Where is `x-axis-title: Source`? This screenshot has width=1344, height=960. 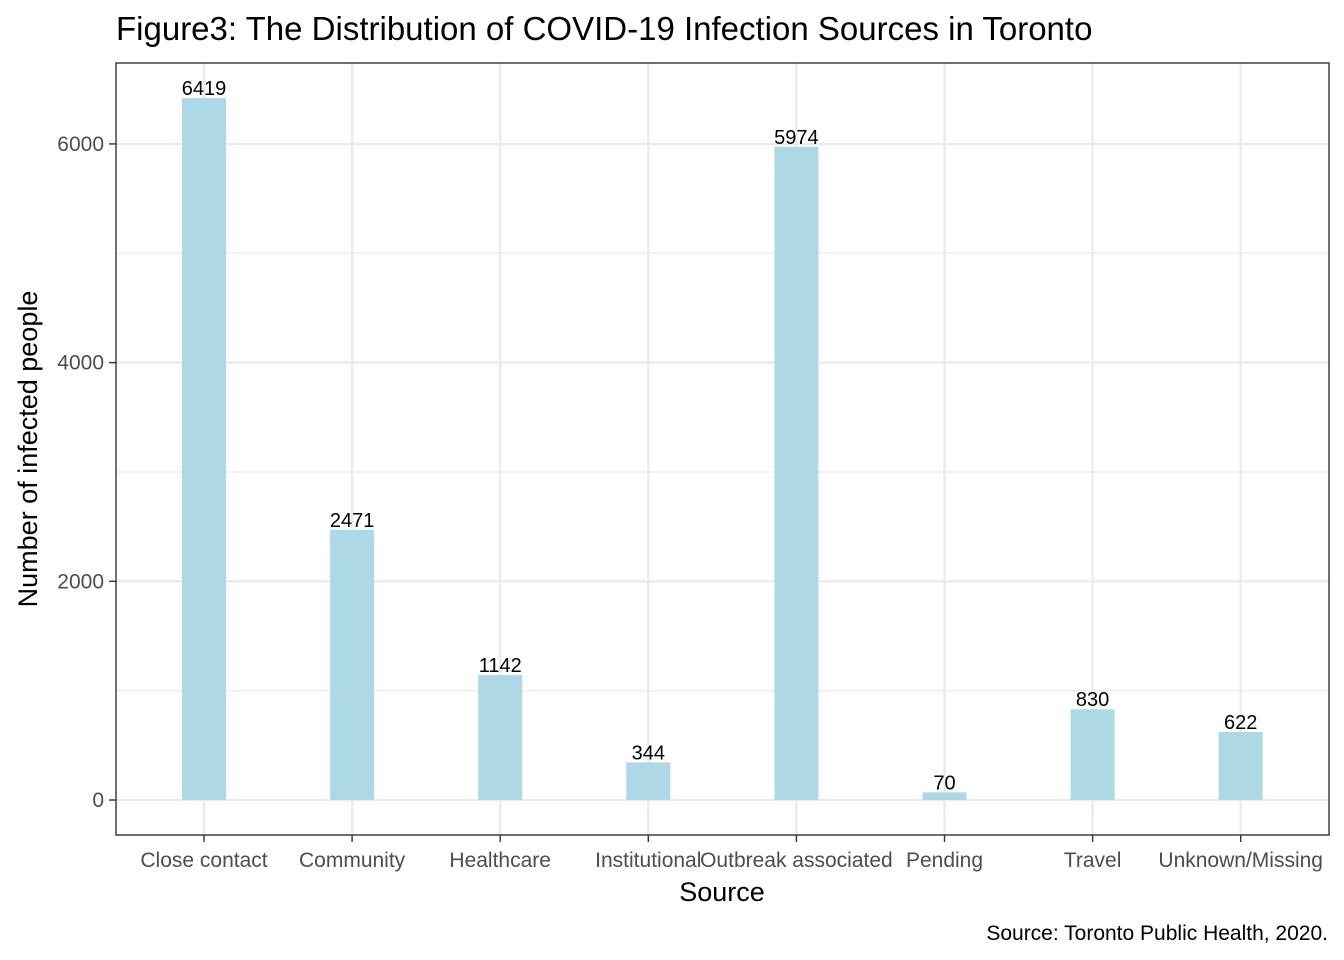
x-axis-title: Source is located at coordinates (722, 892).